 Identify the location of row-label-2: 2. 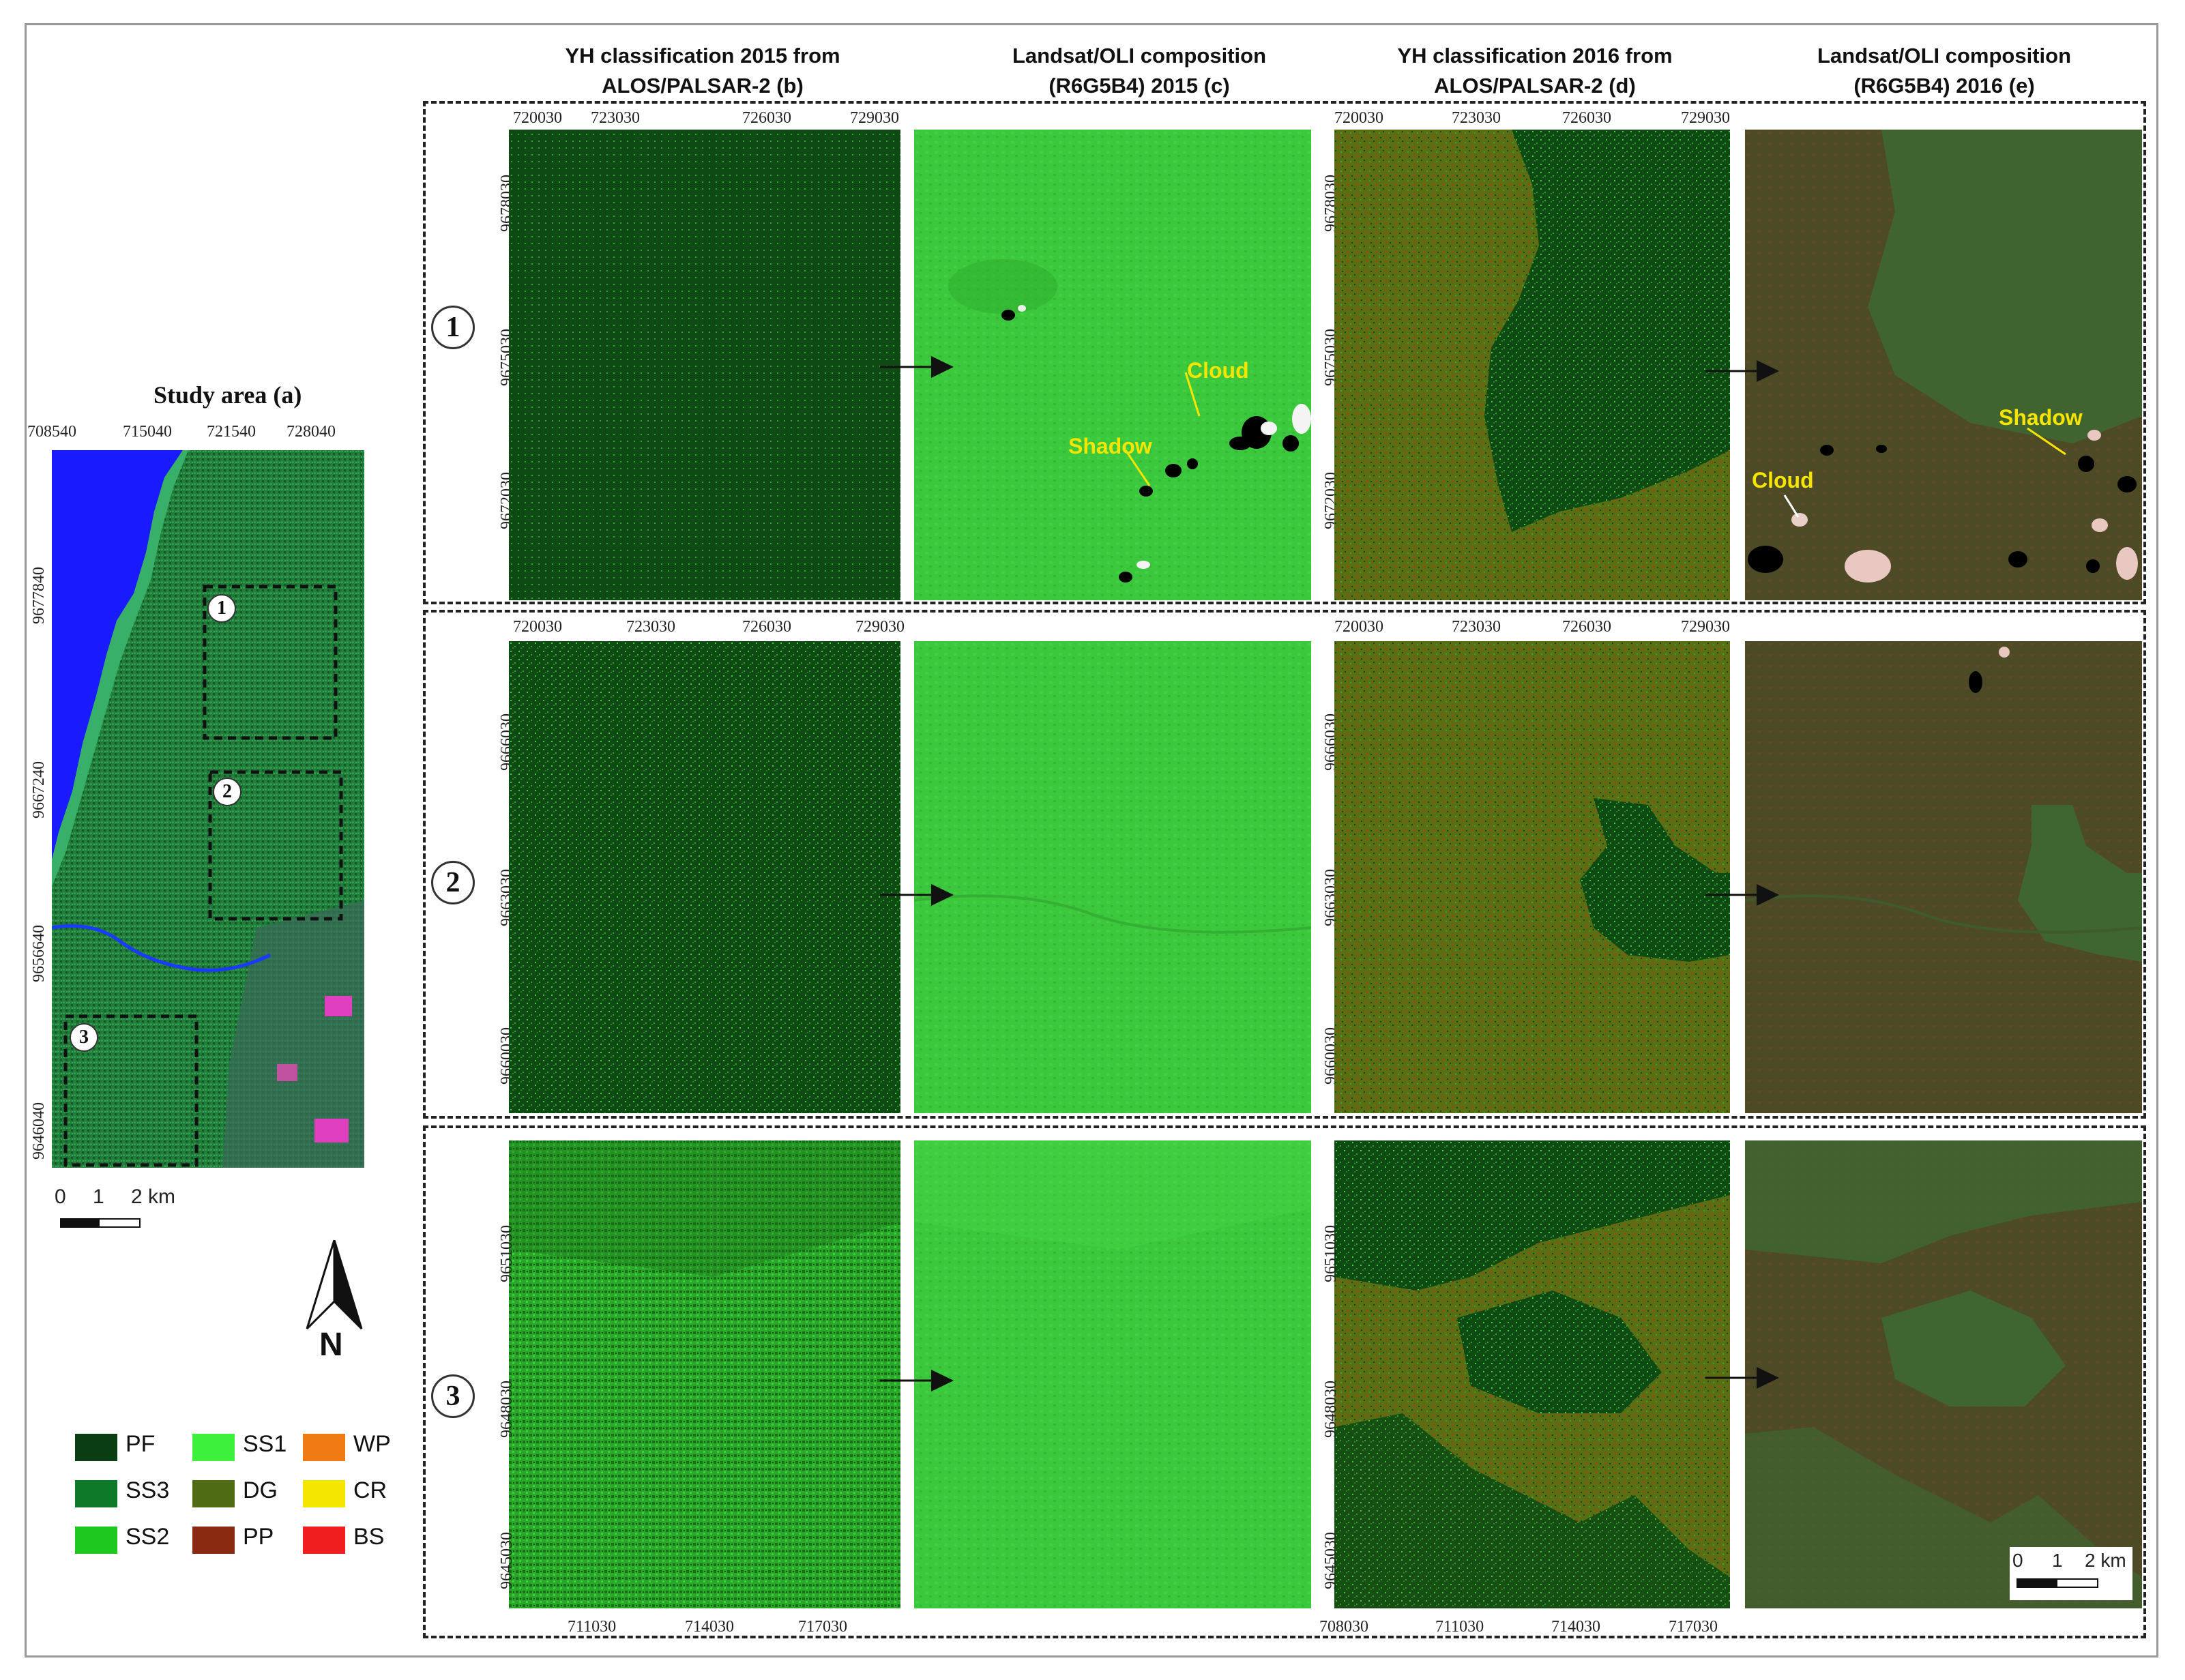
(453, 882).